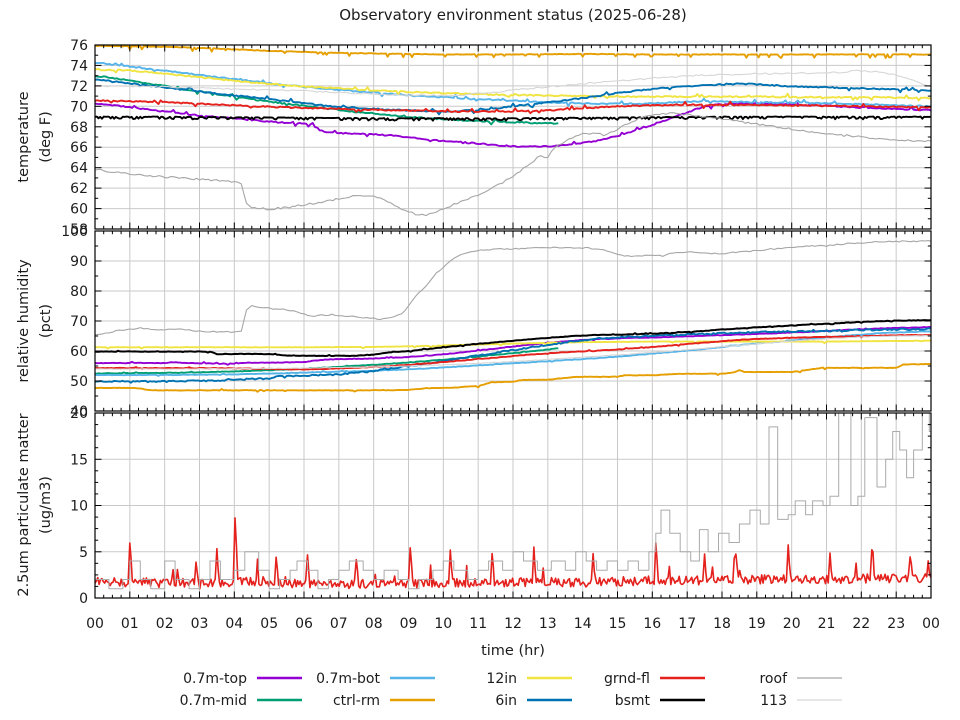  I want to click on legend-entry-ctrl-rm: ctrl-rm, so click(384, 701).